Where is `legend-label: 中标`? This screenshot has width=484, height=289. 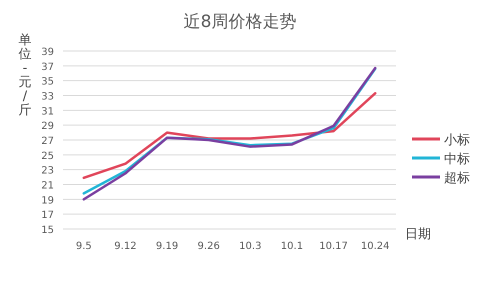 legend-label: 中标 is located at coordinates (457, 159).